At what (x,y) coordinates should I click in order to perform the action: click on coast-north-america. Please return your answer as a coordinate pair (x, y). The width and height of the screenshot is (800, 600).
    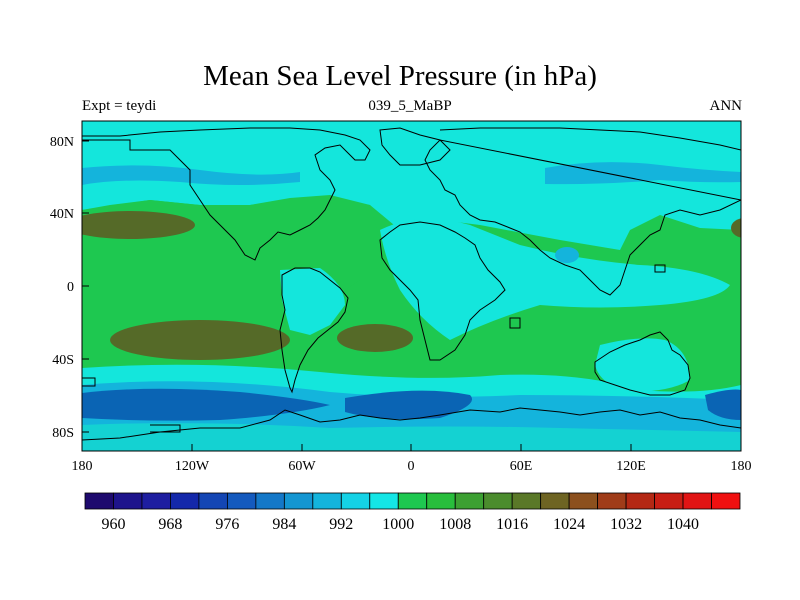
    Looking at the image, I should click on (226, 194).